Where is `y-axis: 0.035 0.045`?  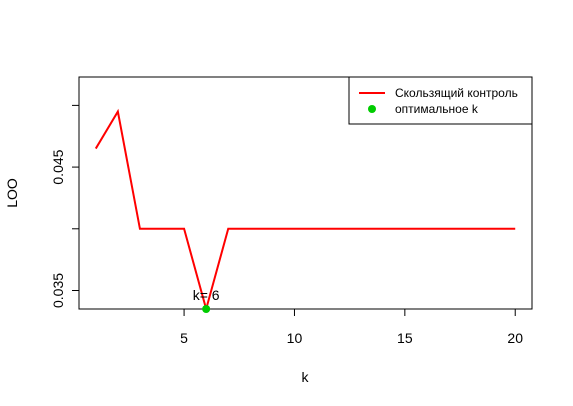 y-axis: 0.035 0.045 is located at coordinates (65, 206).